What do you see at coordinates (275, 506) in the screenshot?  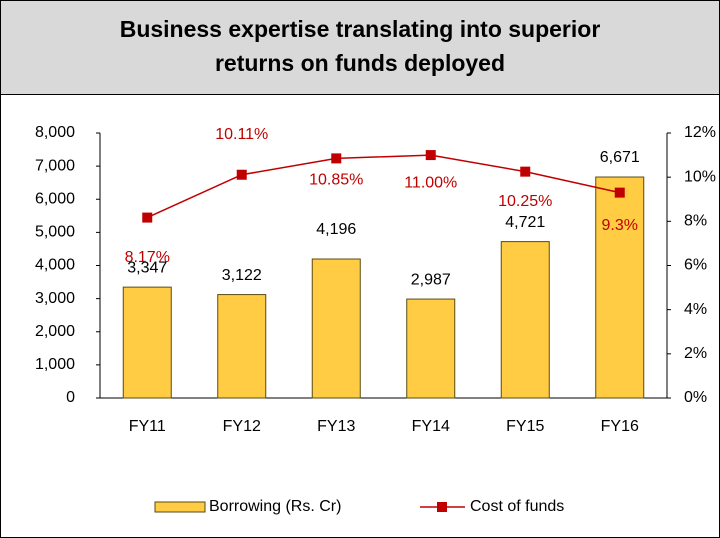 I see `legend-label: Borrowing (Rs. Cr)` at bounding box center [275, 506].